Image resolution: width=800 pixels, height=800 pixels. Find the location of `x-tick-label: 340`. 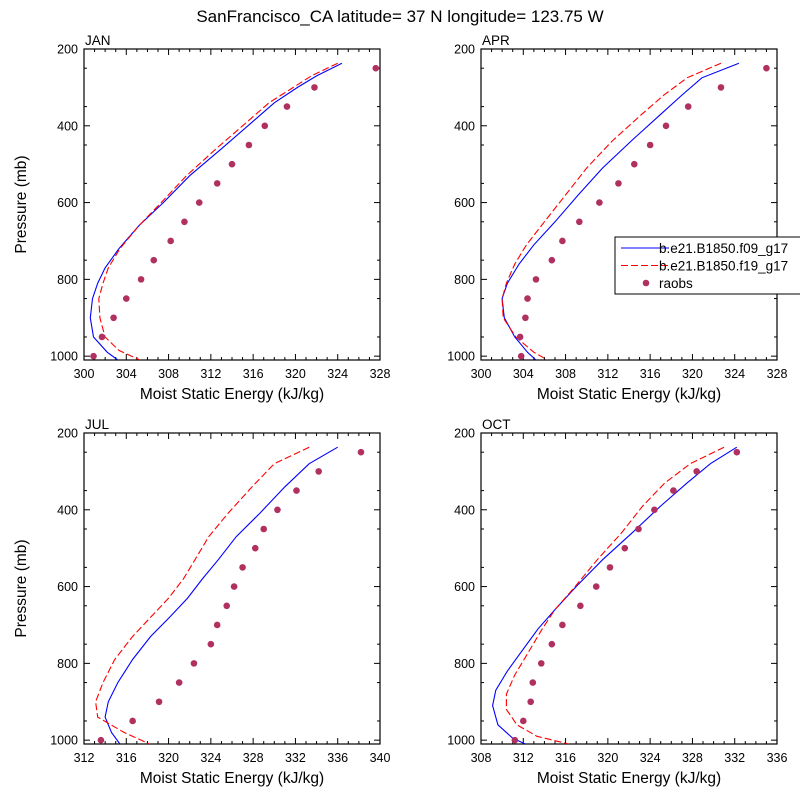

x-tick-label: 340 is located at coordinates (380, 758).